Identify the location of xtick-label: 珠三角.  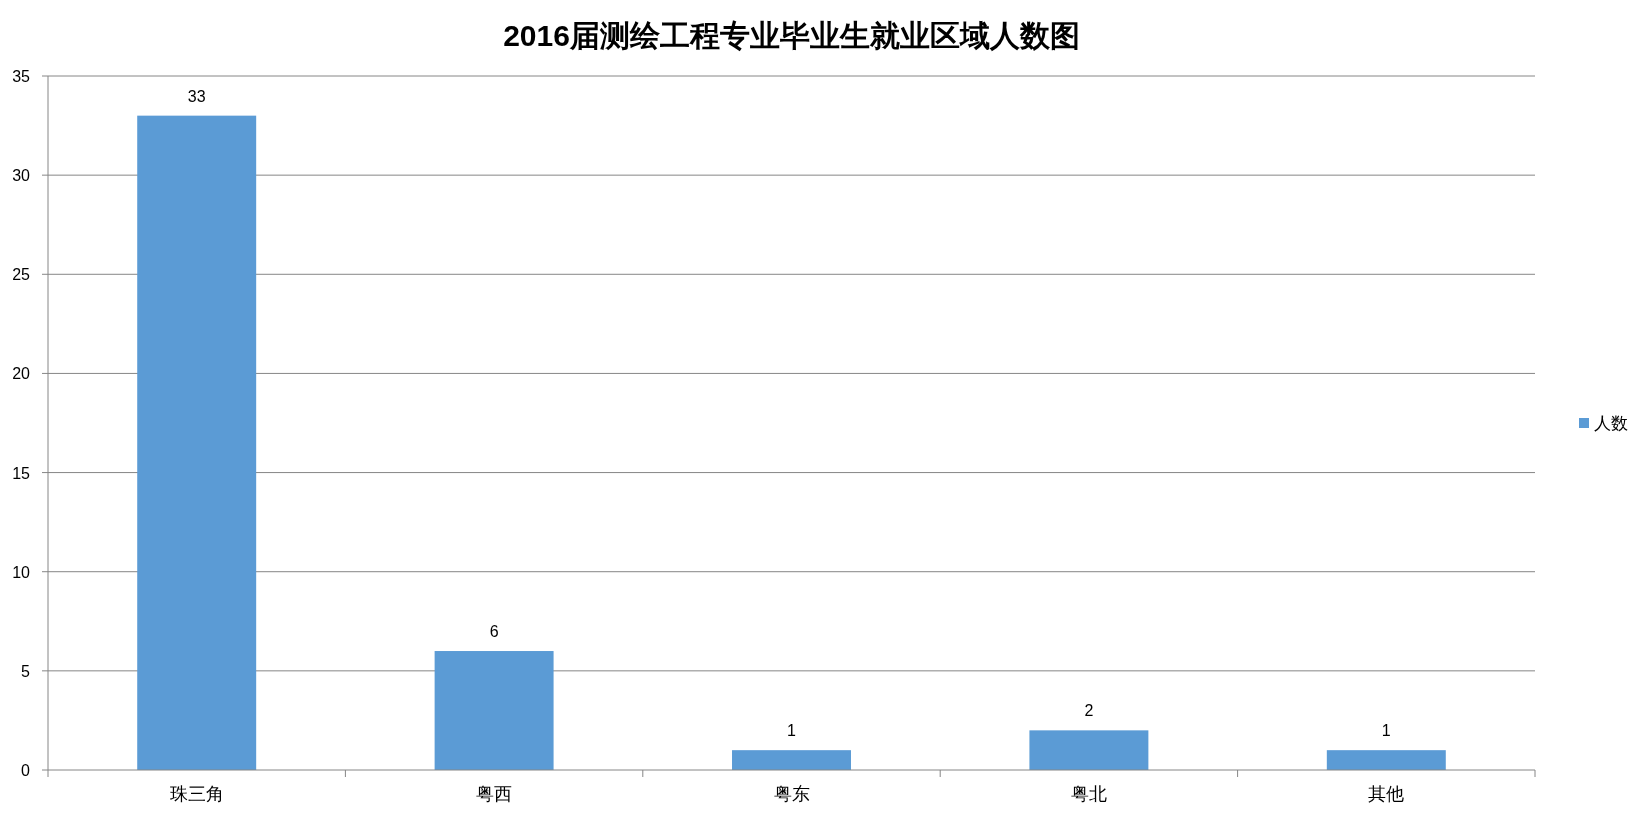
(196, 794).